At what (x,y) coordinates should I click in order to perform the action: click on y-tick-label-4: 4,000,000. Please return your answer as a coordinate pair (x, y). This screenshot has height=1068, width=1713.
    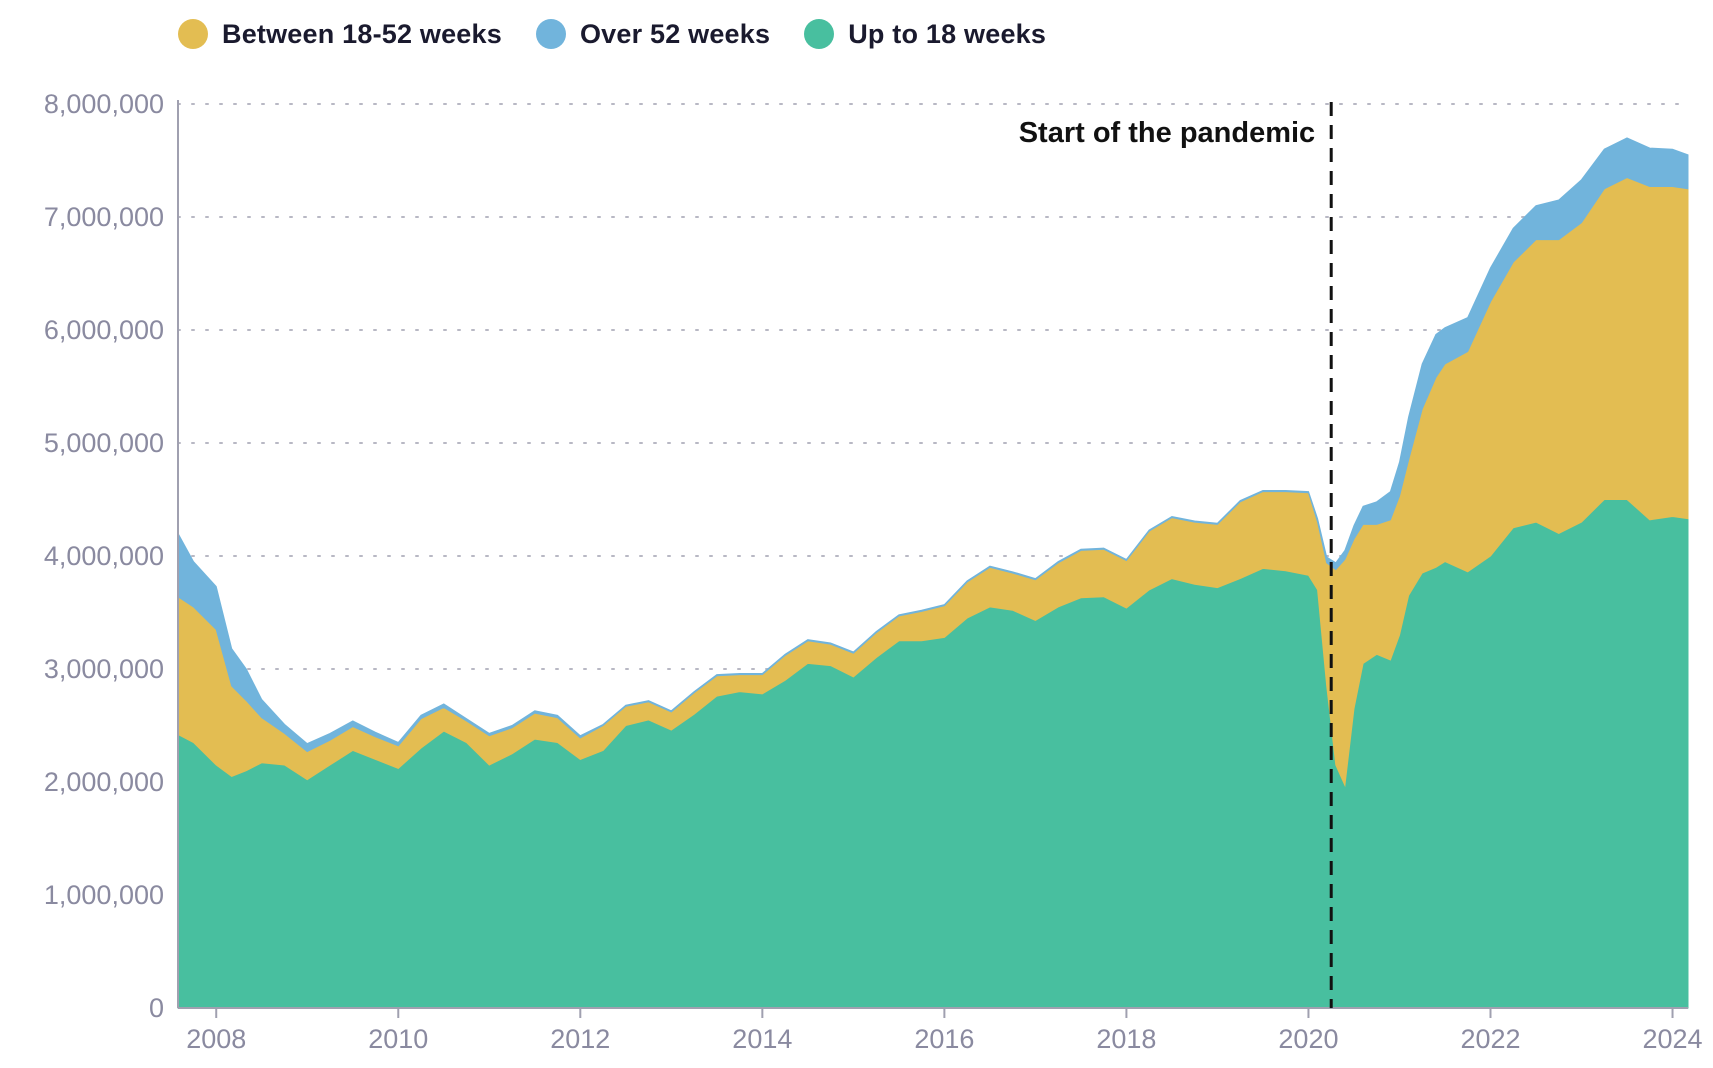
    Looking at the image, I should click on (104, 556).